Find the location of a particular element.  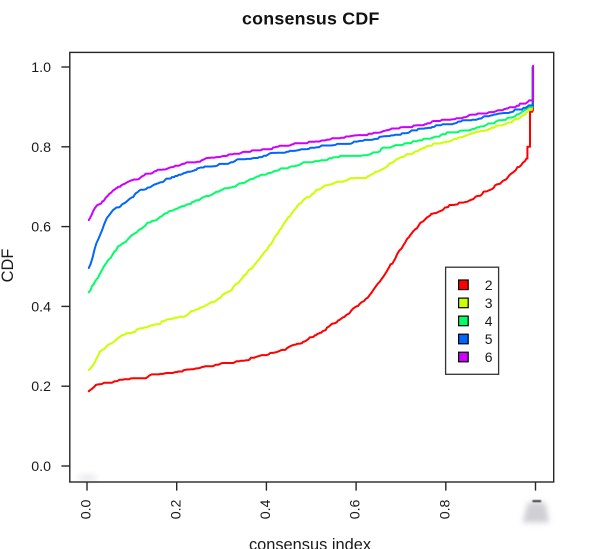

svg-text: 5 is located at coordinates (489, 339).